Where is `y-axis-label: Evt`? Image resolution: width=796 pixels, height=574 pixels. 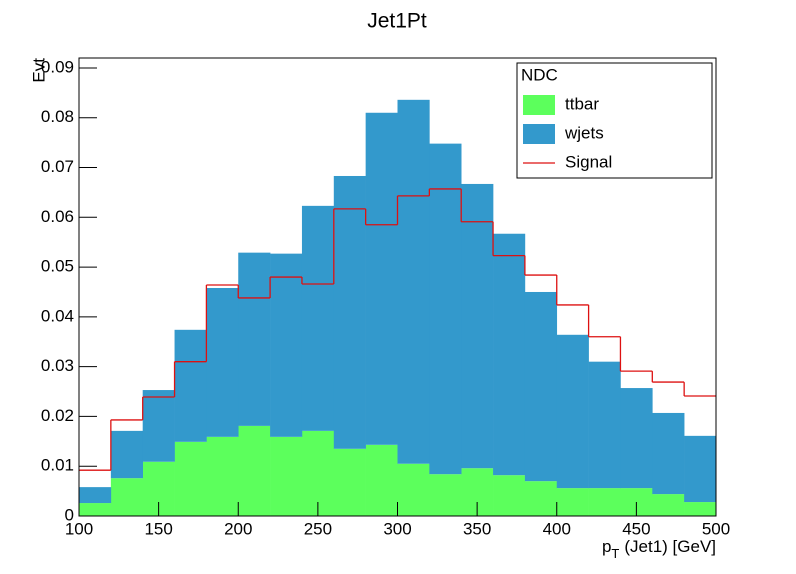 y-axis-label: Evt is located at coordinates (38, 70).